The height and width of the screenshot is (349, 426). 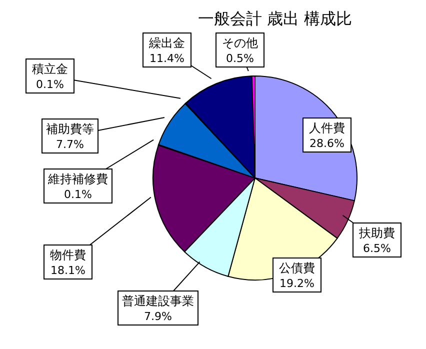 I want to click on data-label: 11.4%, so click(x=167, y=58).